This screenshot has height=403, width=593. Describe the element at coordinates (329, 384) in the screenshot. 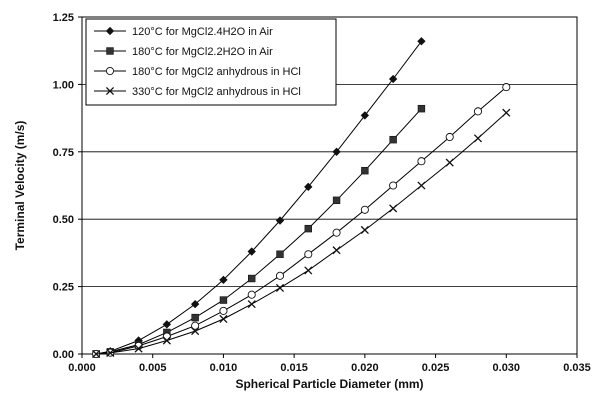

I see `x-axis-title: Spherical Particle Diameter (mm)` at that location.